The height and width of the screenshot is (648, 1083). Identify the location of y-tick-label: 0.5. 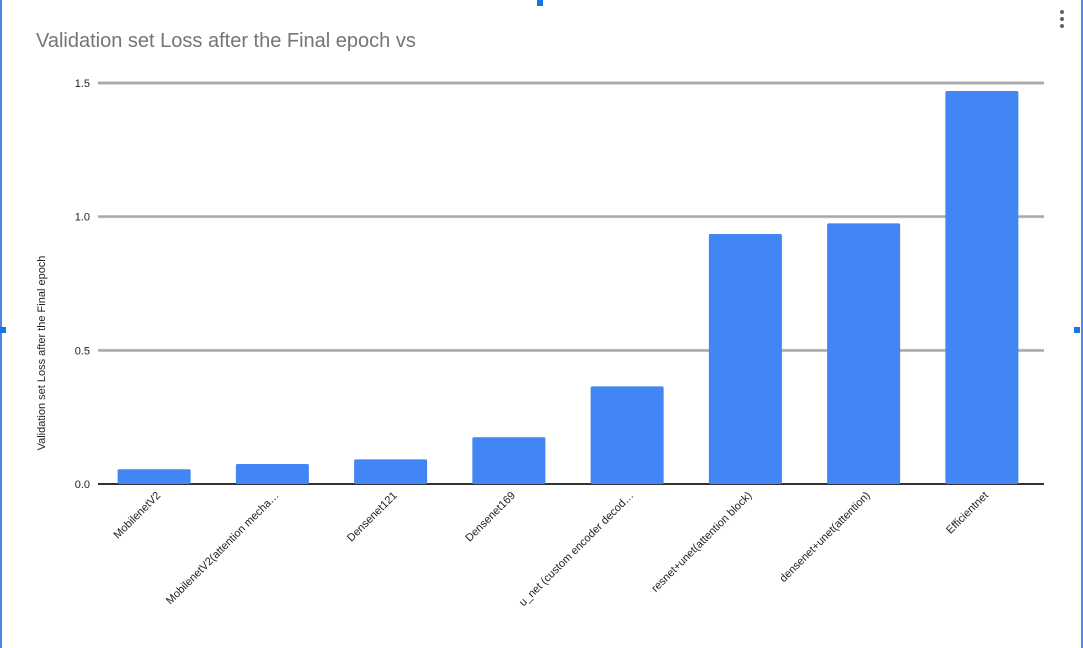
(82, 351).